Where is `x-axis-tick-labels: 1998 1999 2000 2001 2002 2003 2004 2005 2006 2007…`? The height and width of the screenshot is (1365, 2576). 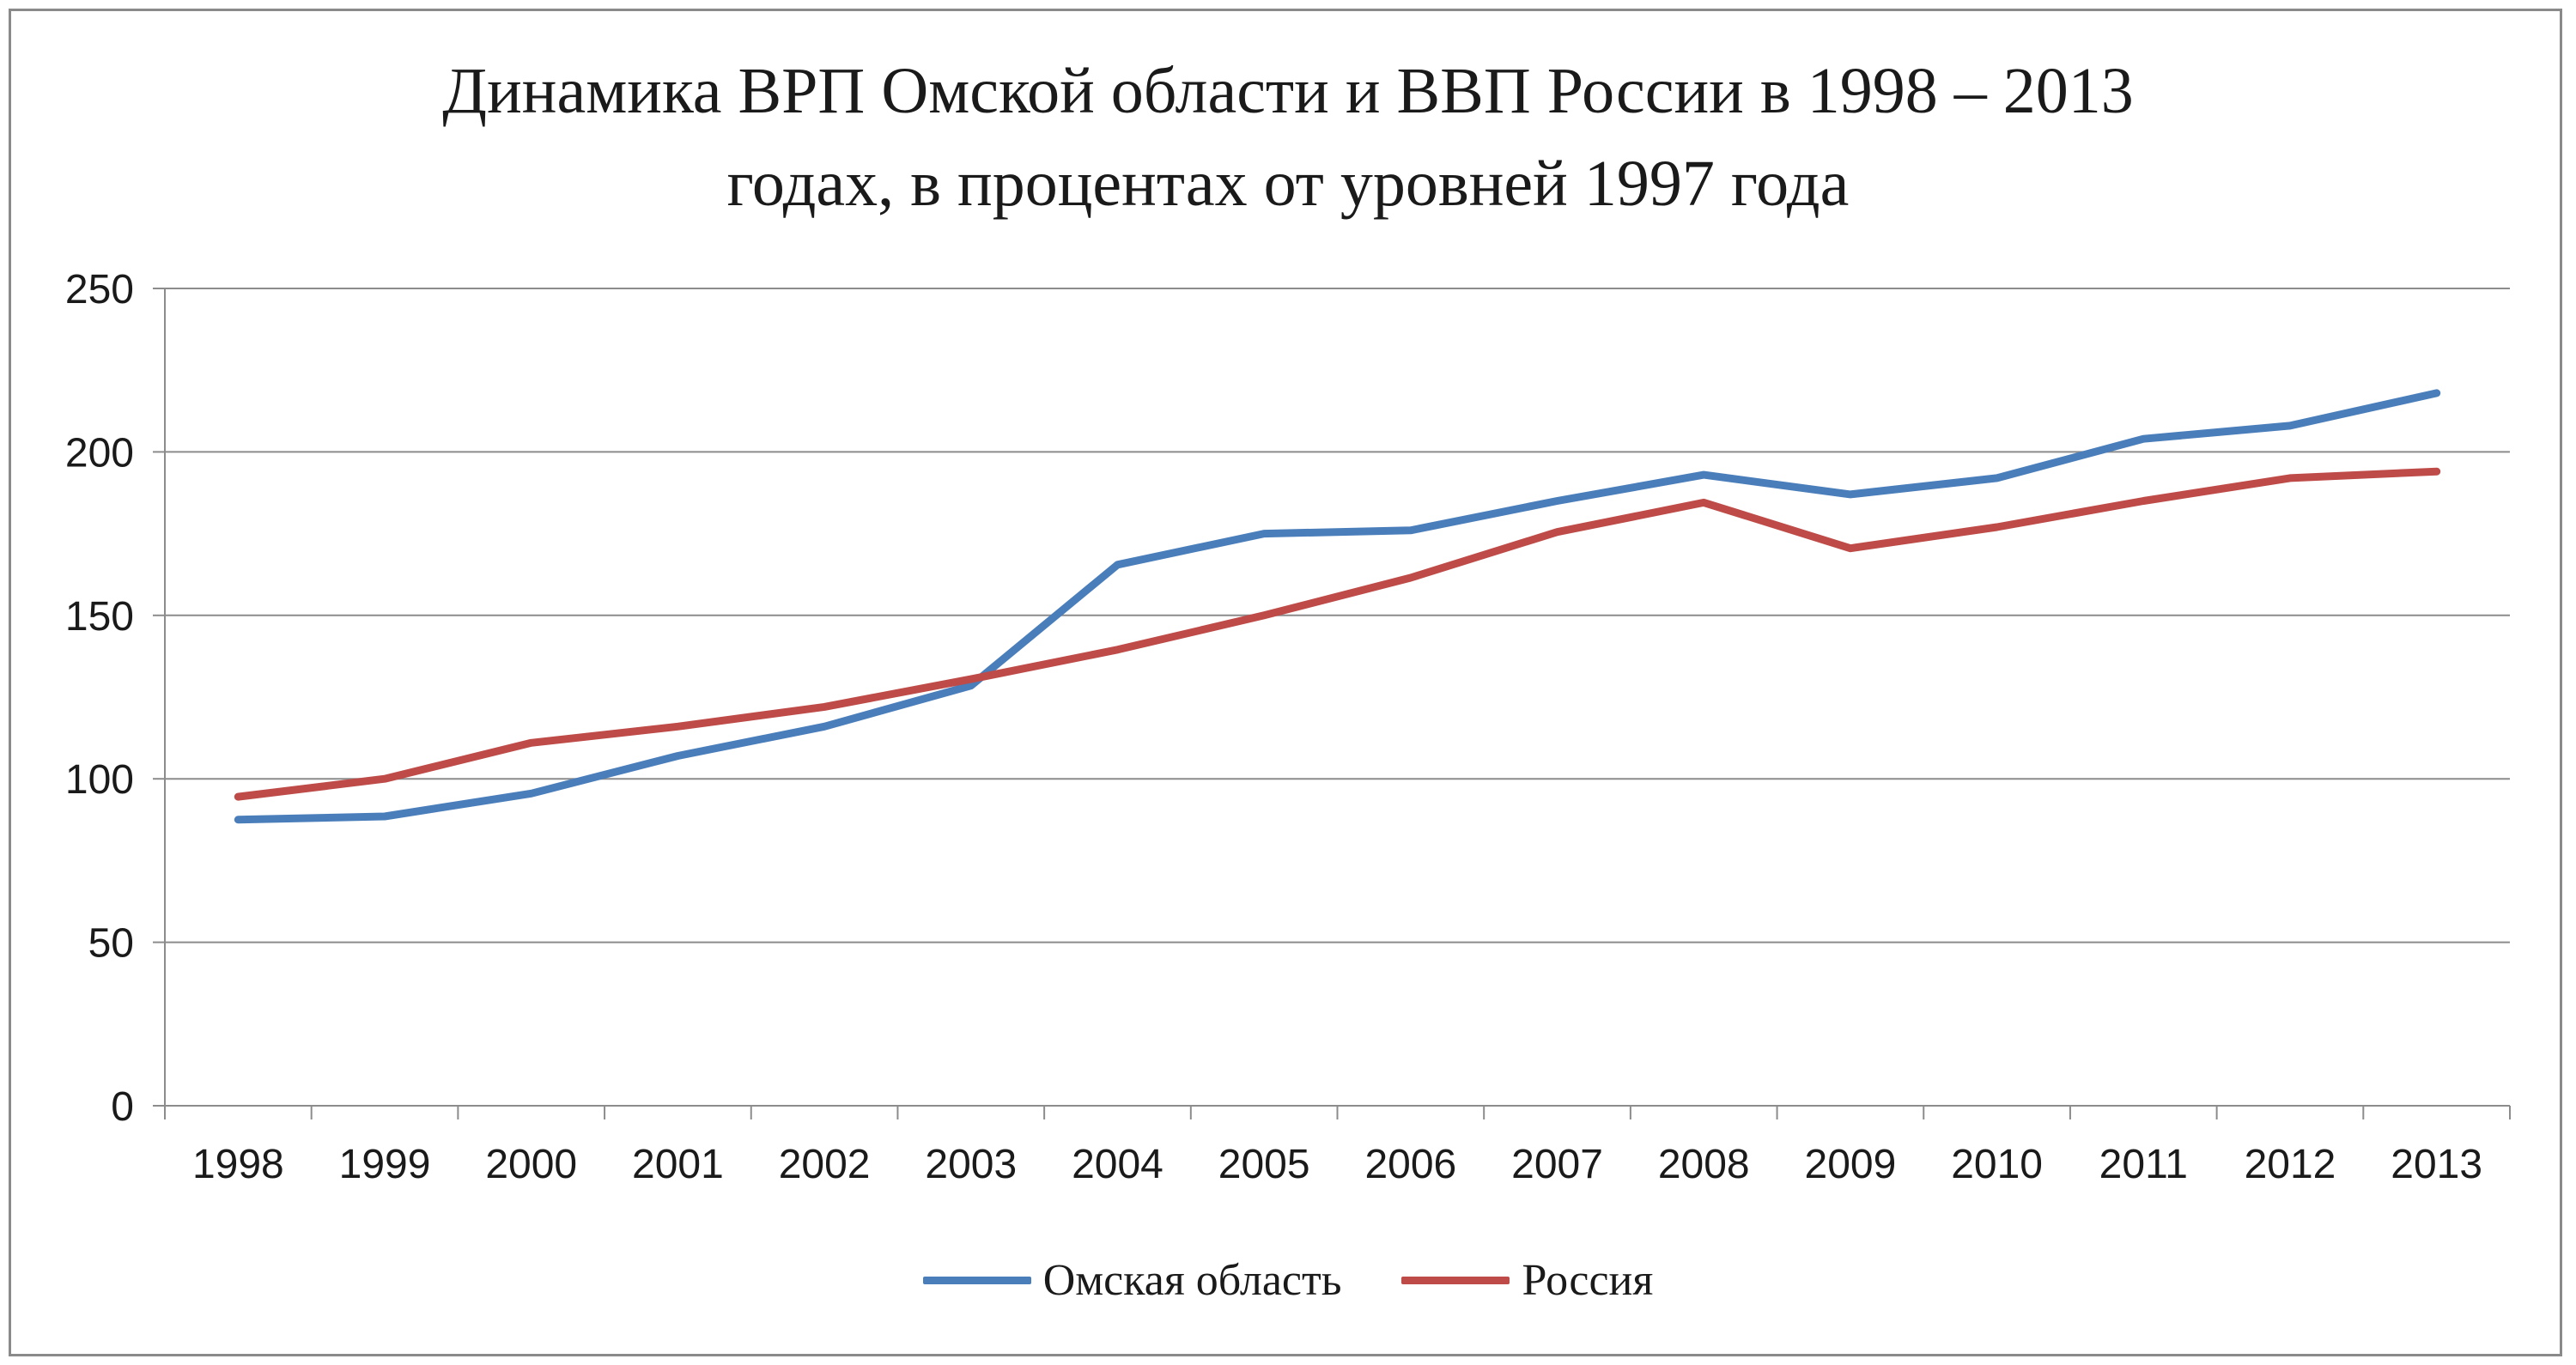 x-axis-tick-labels: 1998 1999 2000 2001 2002 2003 2004 2005 2006 2007… is located at coordinates (1337, 1164).